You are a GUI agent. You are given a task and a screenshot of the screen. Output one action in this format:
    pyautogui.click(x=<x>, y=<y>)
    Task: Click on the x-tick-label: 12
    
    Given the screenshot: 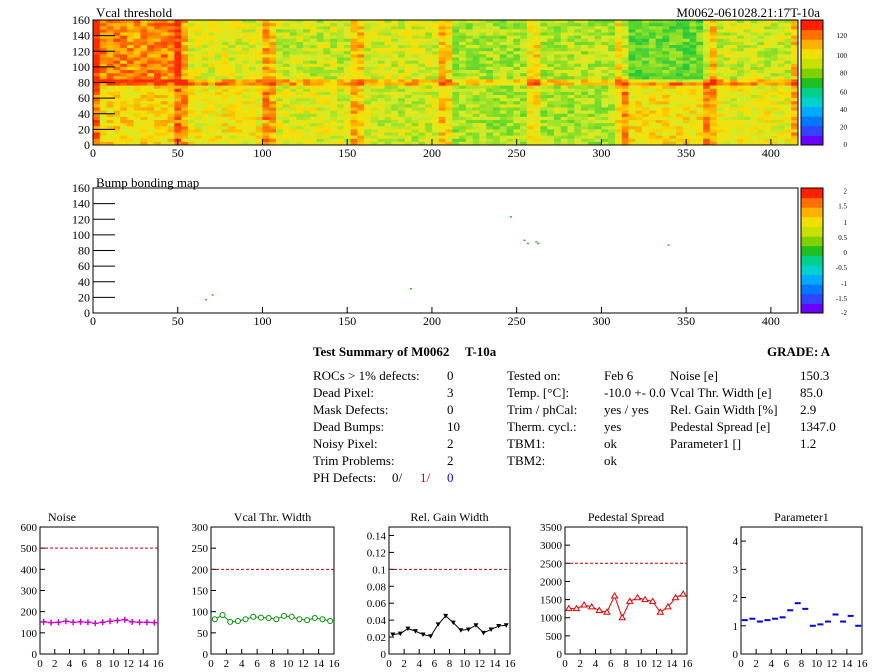 What is the action you would take?
    pyautogui.click(x=831, y=664)
    